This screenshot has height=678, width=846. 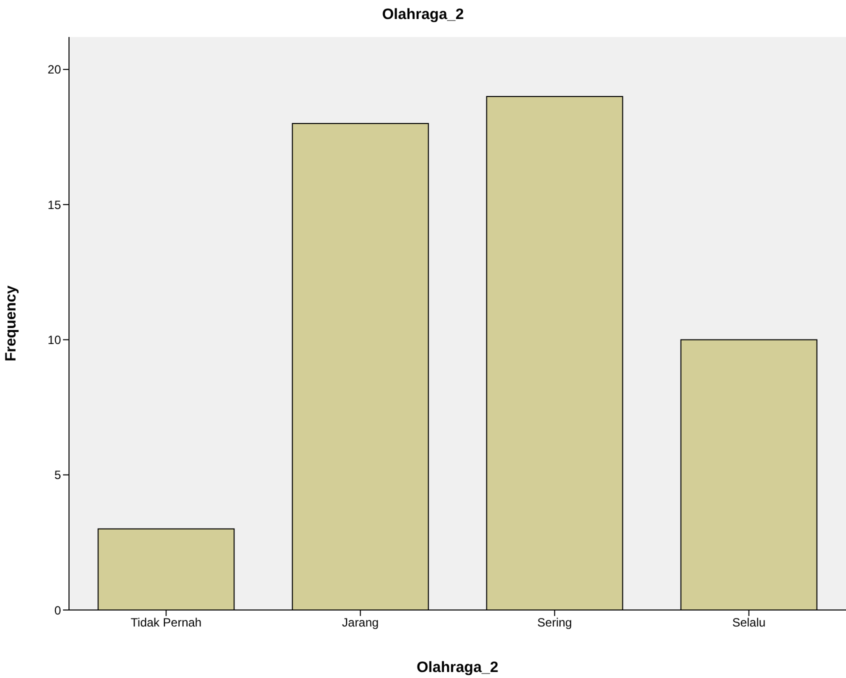 I want to click on x-tick-label: Tidak Pernah, so click(x=166, y=623).